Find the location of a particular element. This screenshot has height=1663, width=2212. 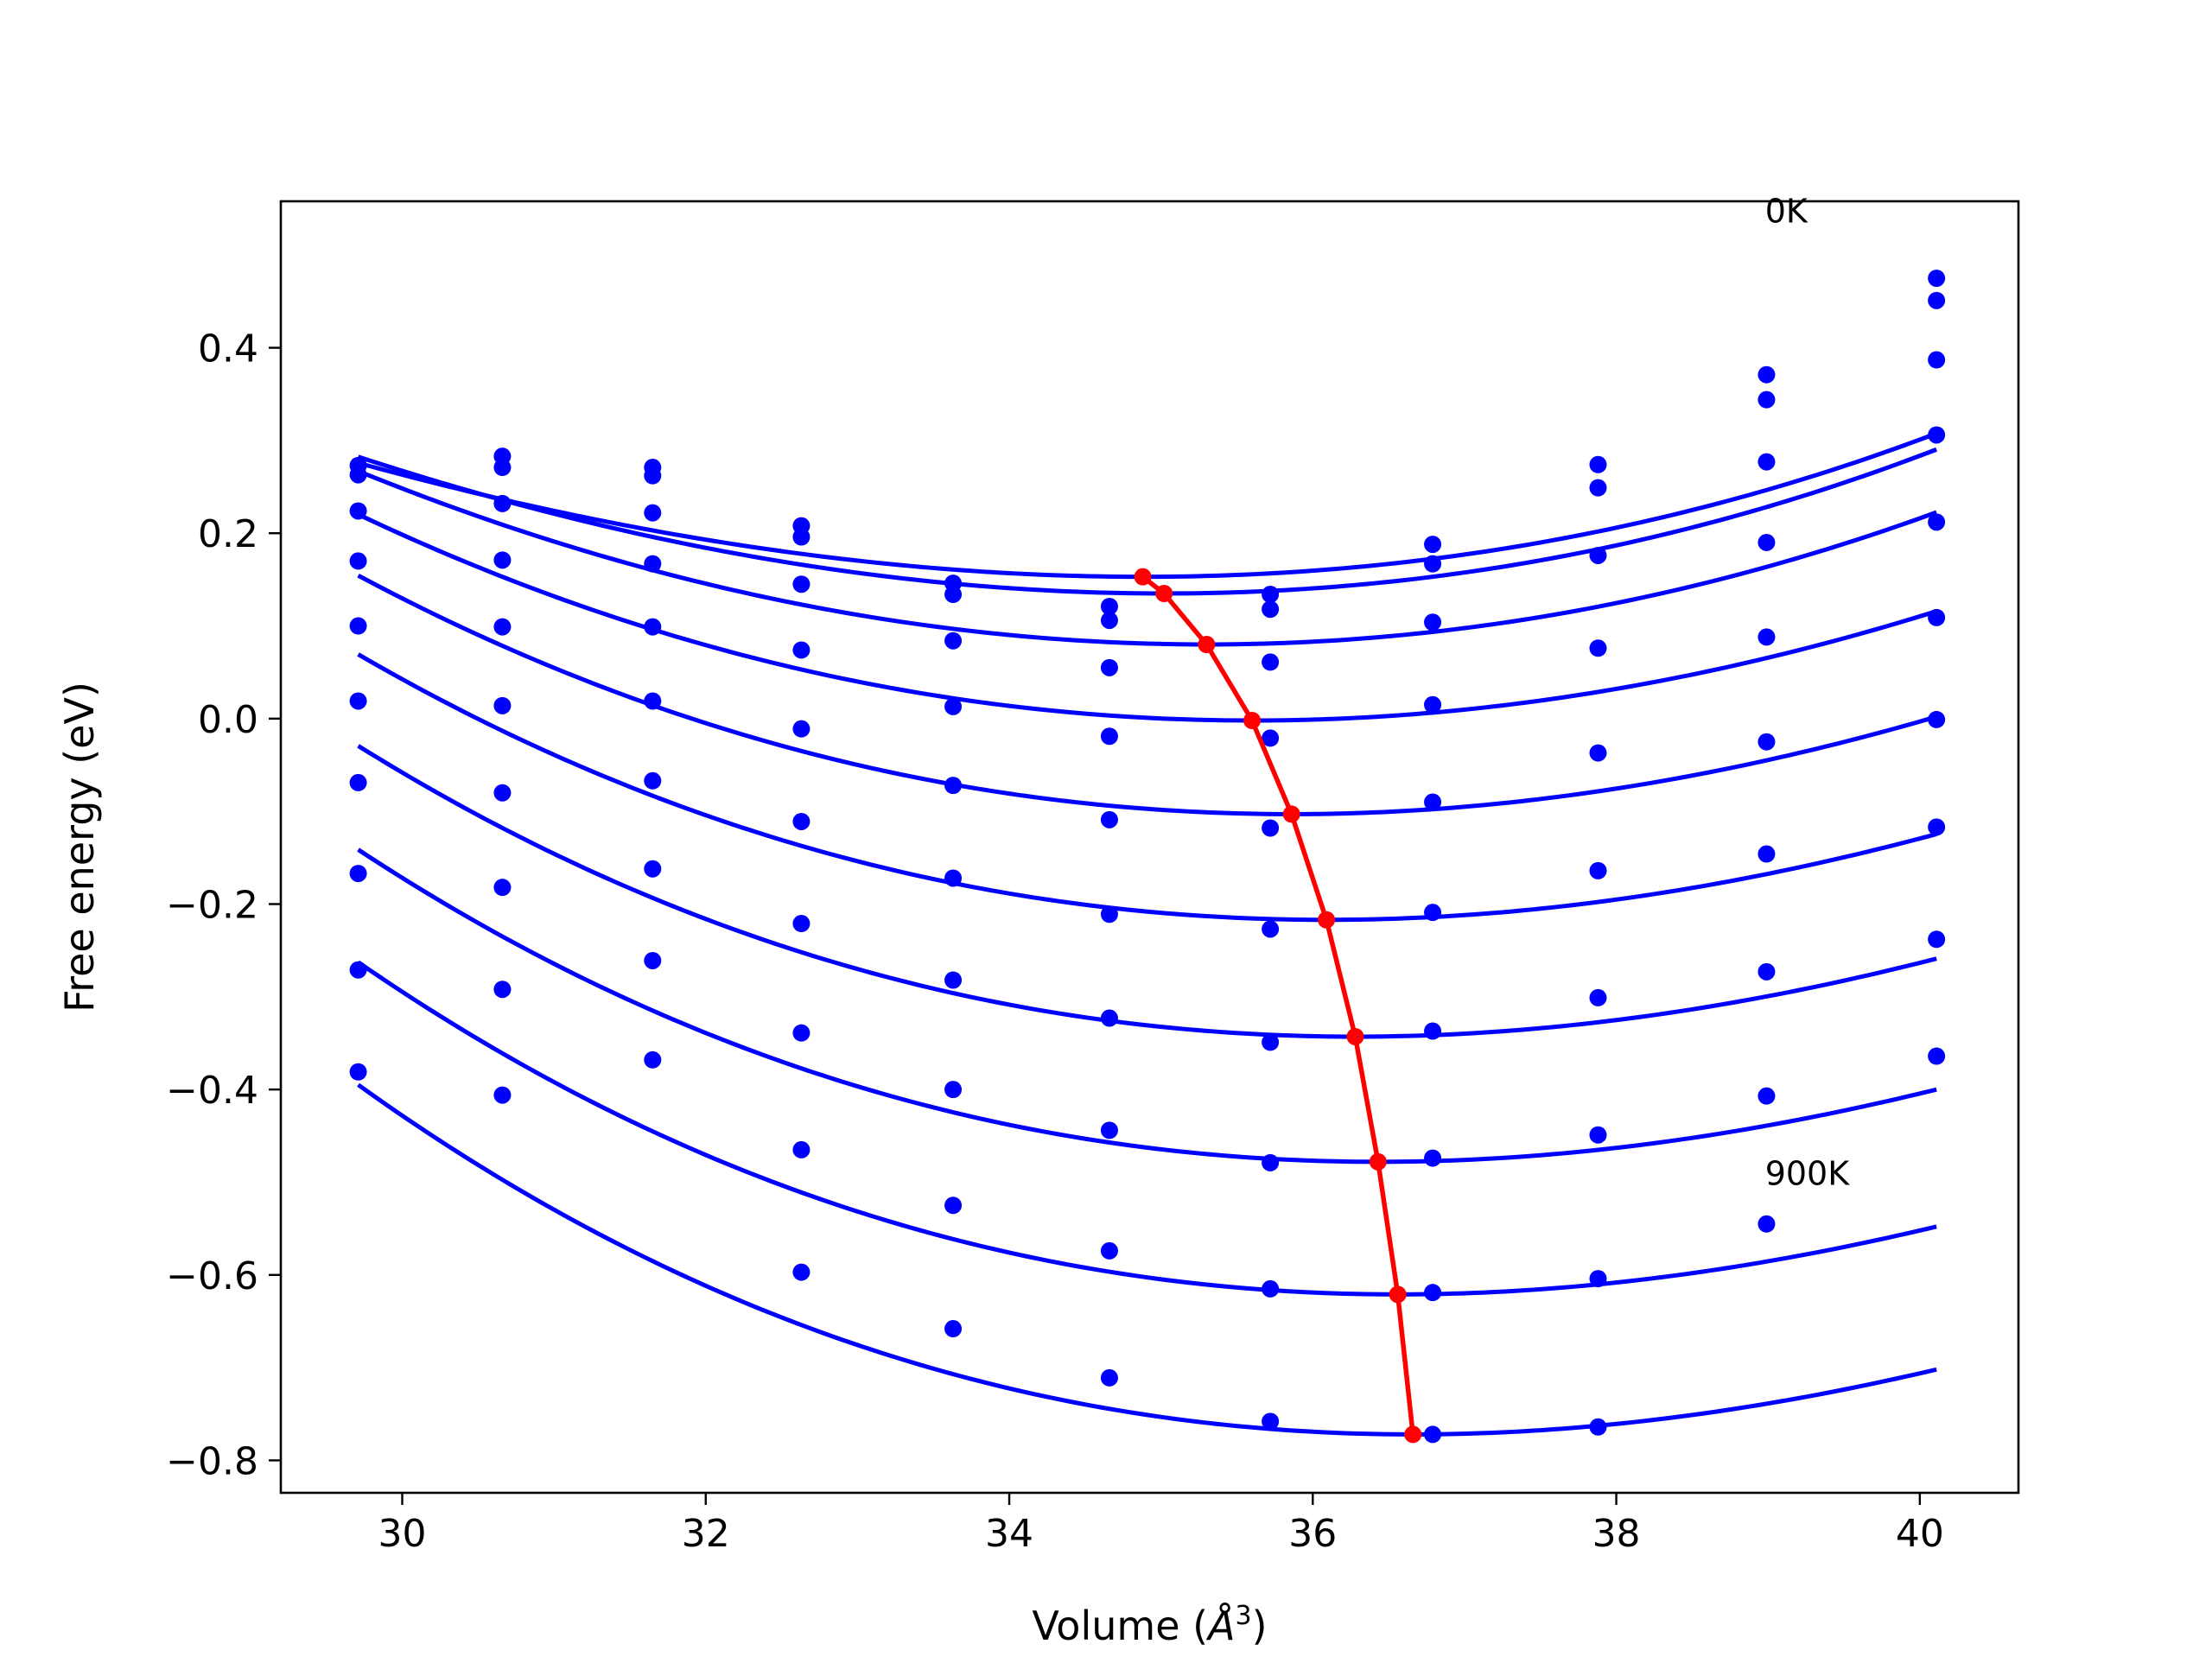

y-tick-label: −0.2 is located at coordinates (212, 906).